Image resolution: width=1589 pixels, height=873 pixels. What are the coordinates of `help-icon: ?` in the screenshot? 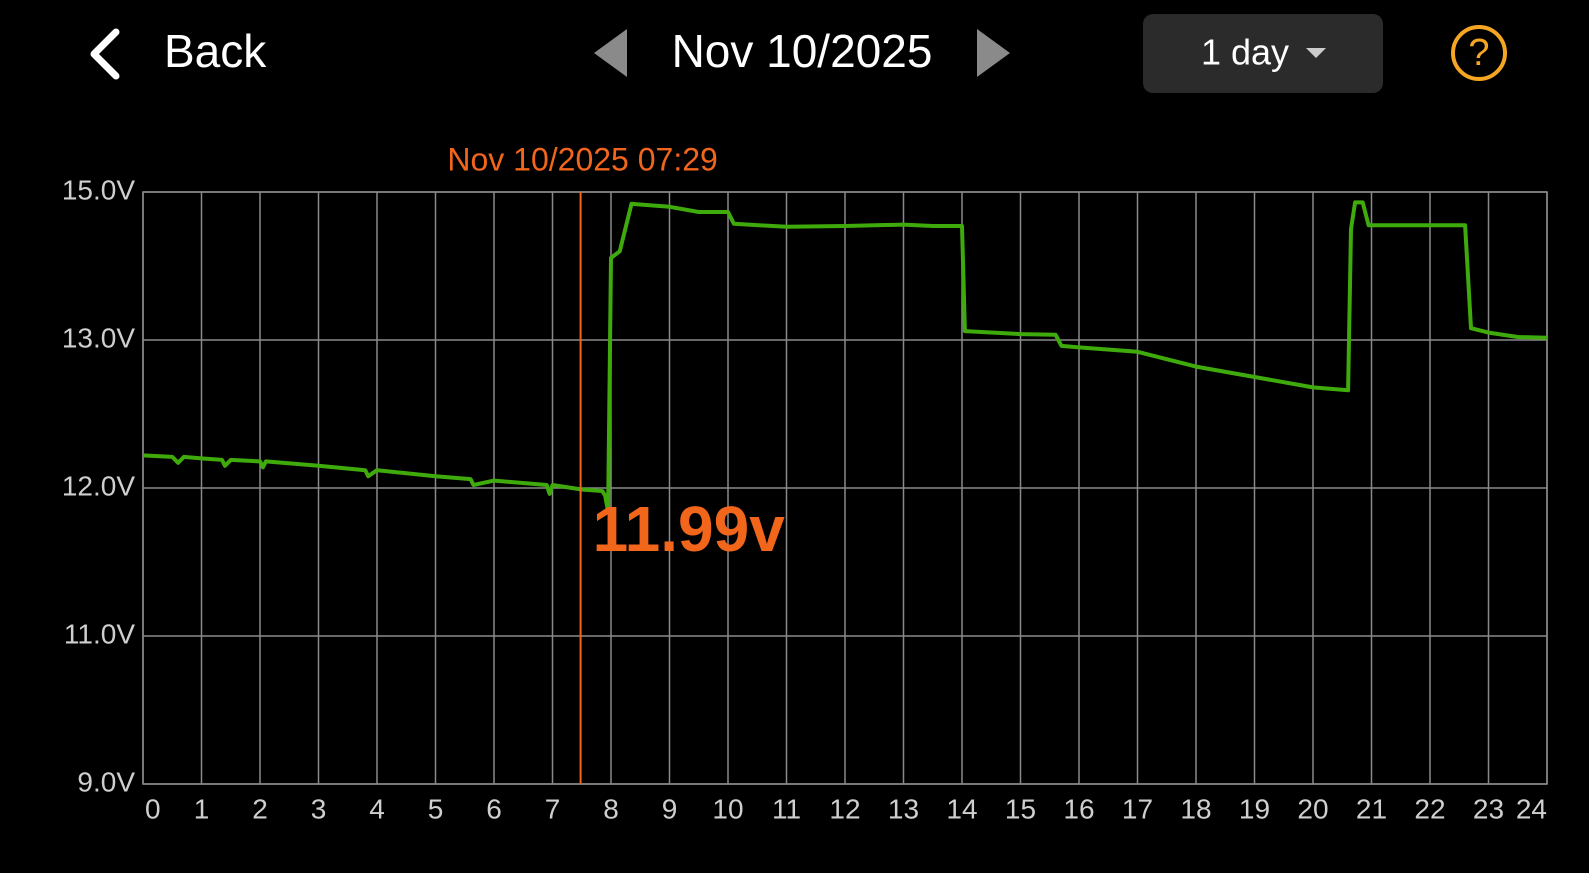 It's located at (1478, 53).